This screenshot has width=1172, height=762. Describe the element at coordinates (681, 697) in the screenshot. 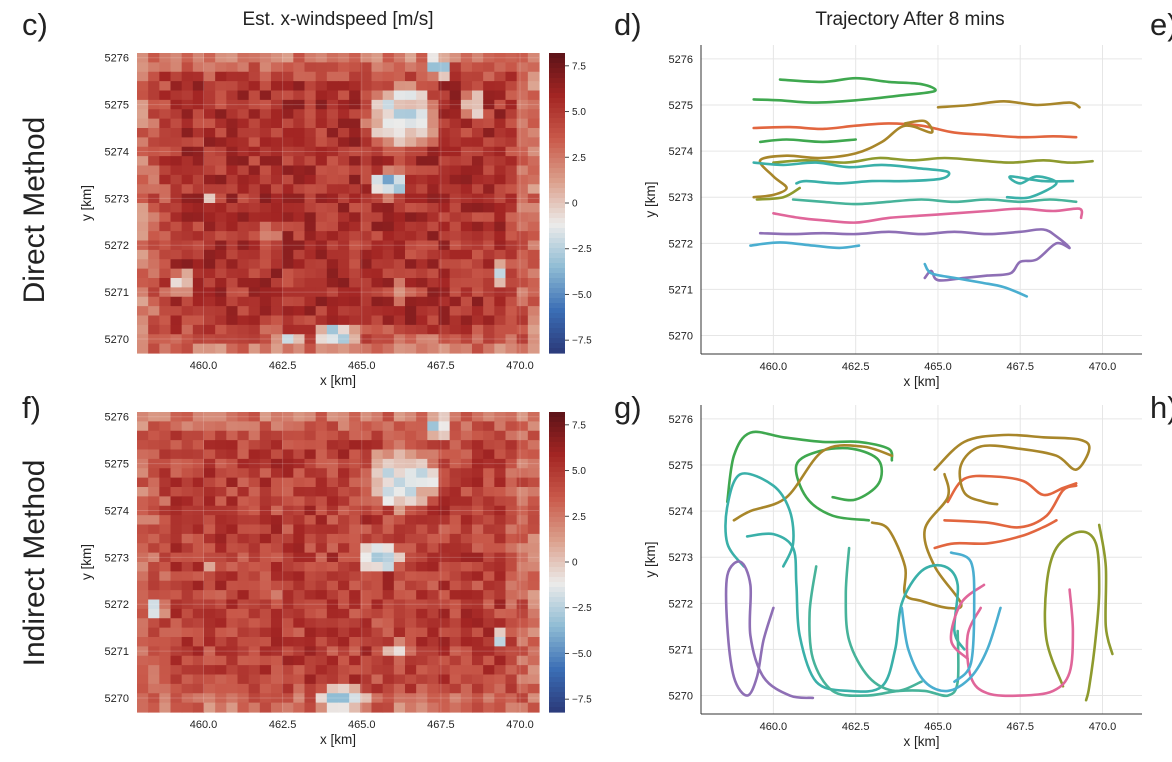

I see `y-tick-label: 5270` at that location.